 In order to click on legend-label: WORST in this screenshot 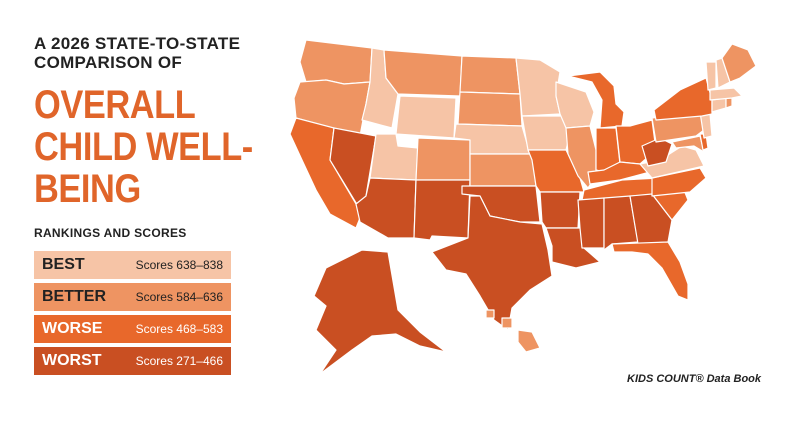, I will do `click(72, 360)`.